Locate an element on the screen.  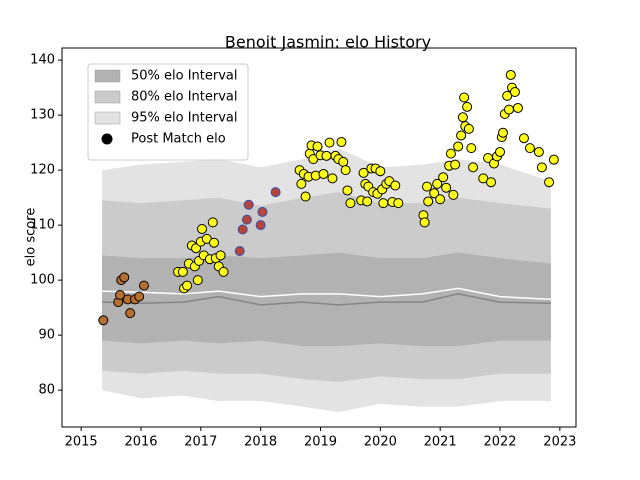
x-tick-label: 2019 is located at coordinates (320, 442).